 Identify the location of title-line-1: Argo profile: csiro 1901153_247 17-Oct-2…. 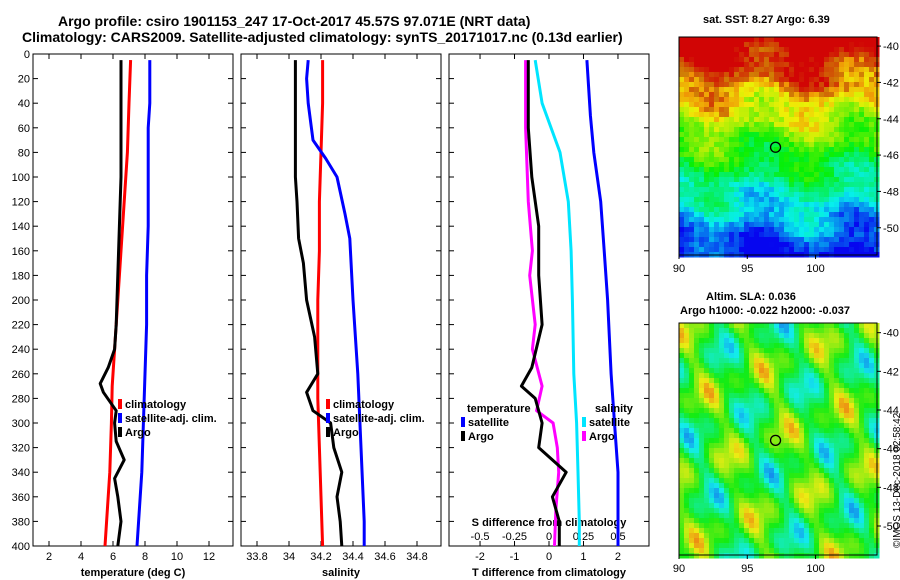
(294, 21).